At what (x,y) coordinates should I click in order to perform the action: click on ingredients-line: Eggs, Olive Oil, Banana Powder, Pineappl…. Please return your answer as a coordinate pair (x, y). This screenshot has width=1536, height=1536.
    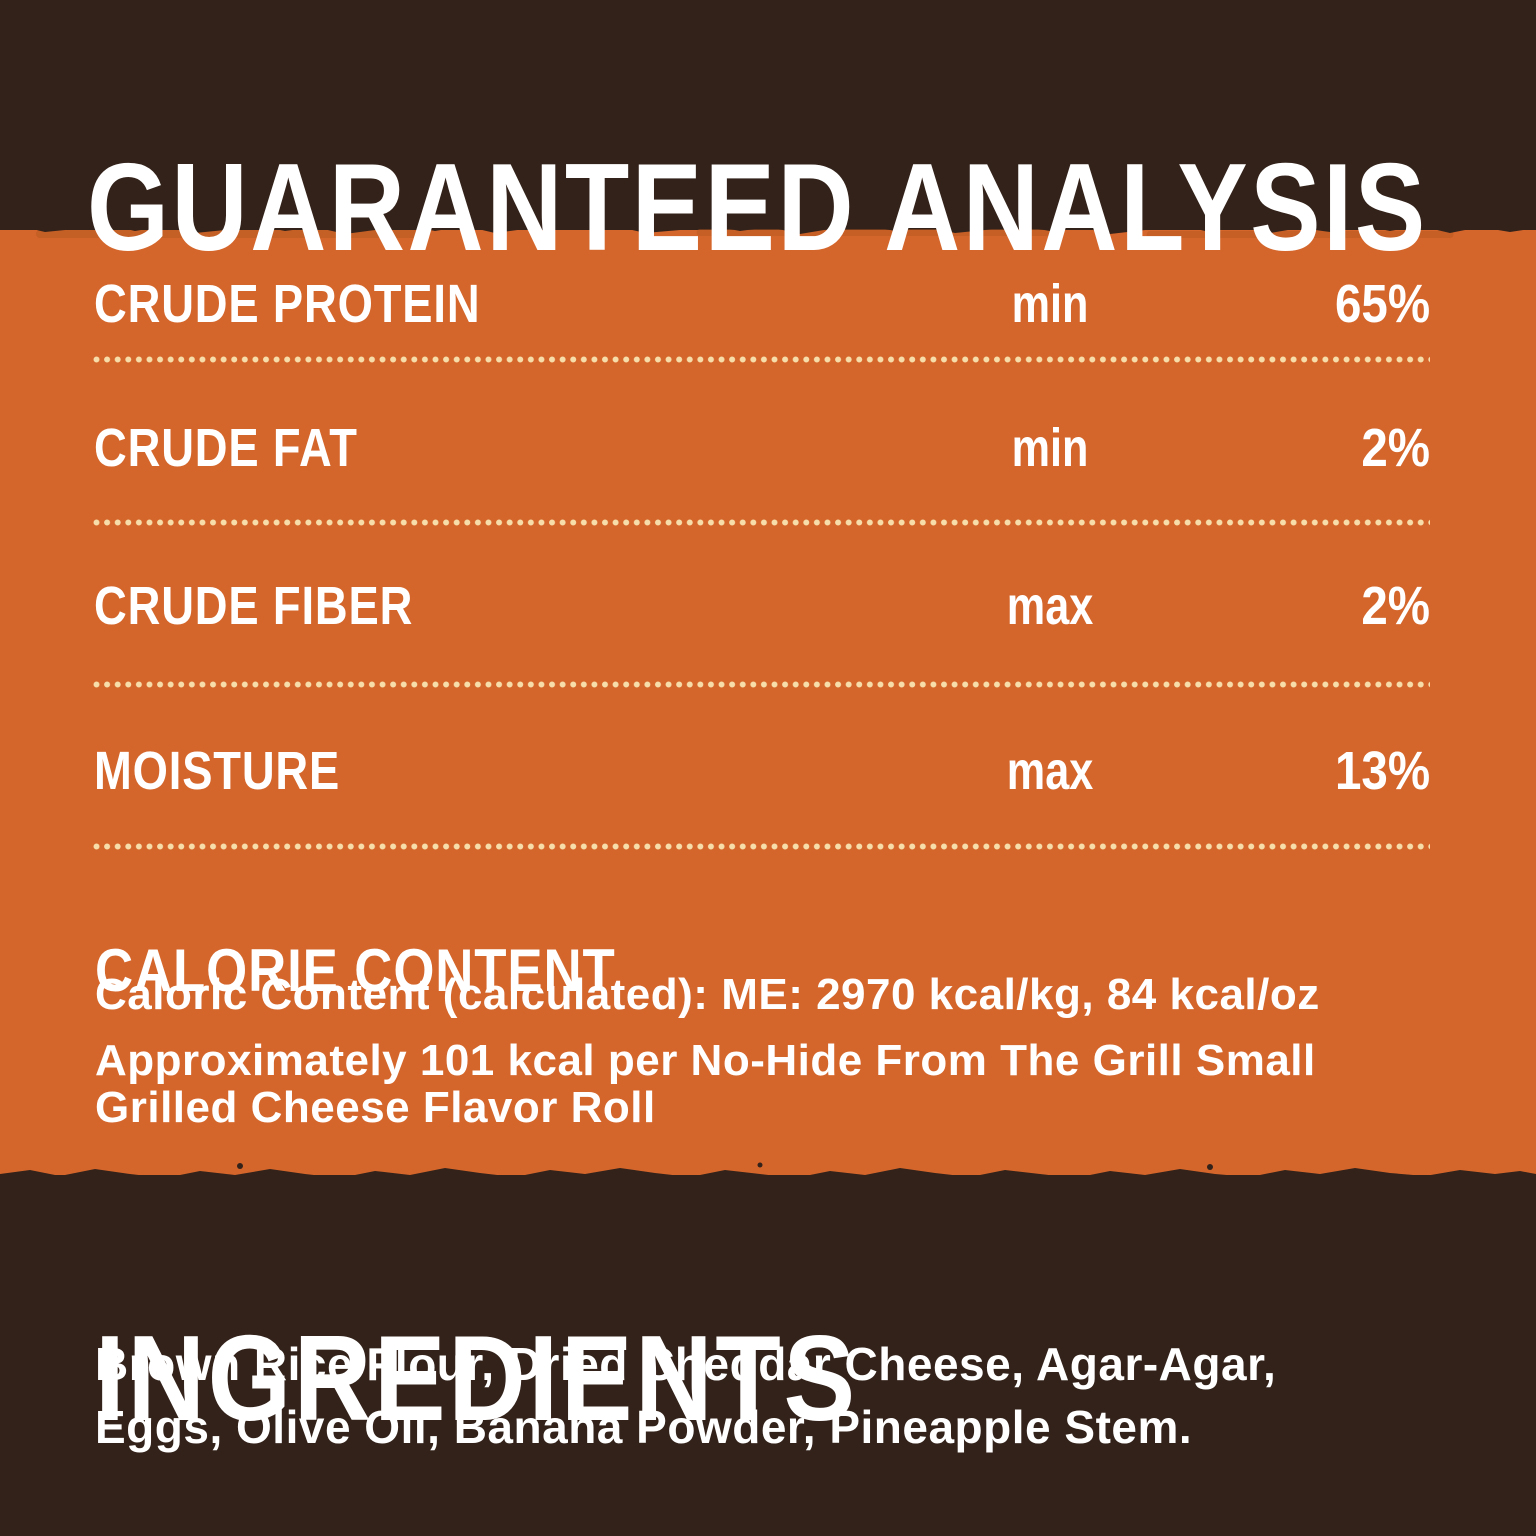
    Looking at the image, I should click on (644, 1427).